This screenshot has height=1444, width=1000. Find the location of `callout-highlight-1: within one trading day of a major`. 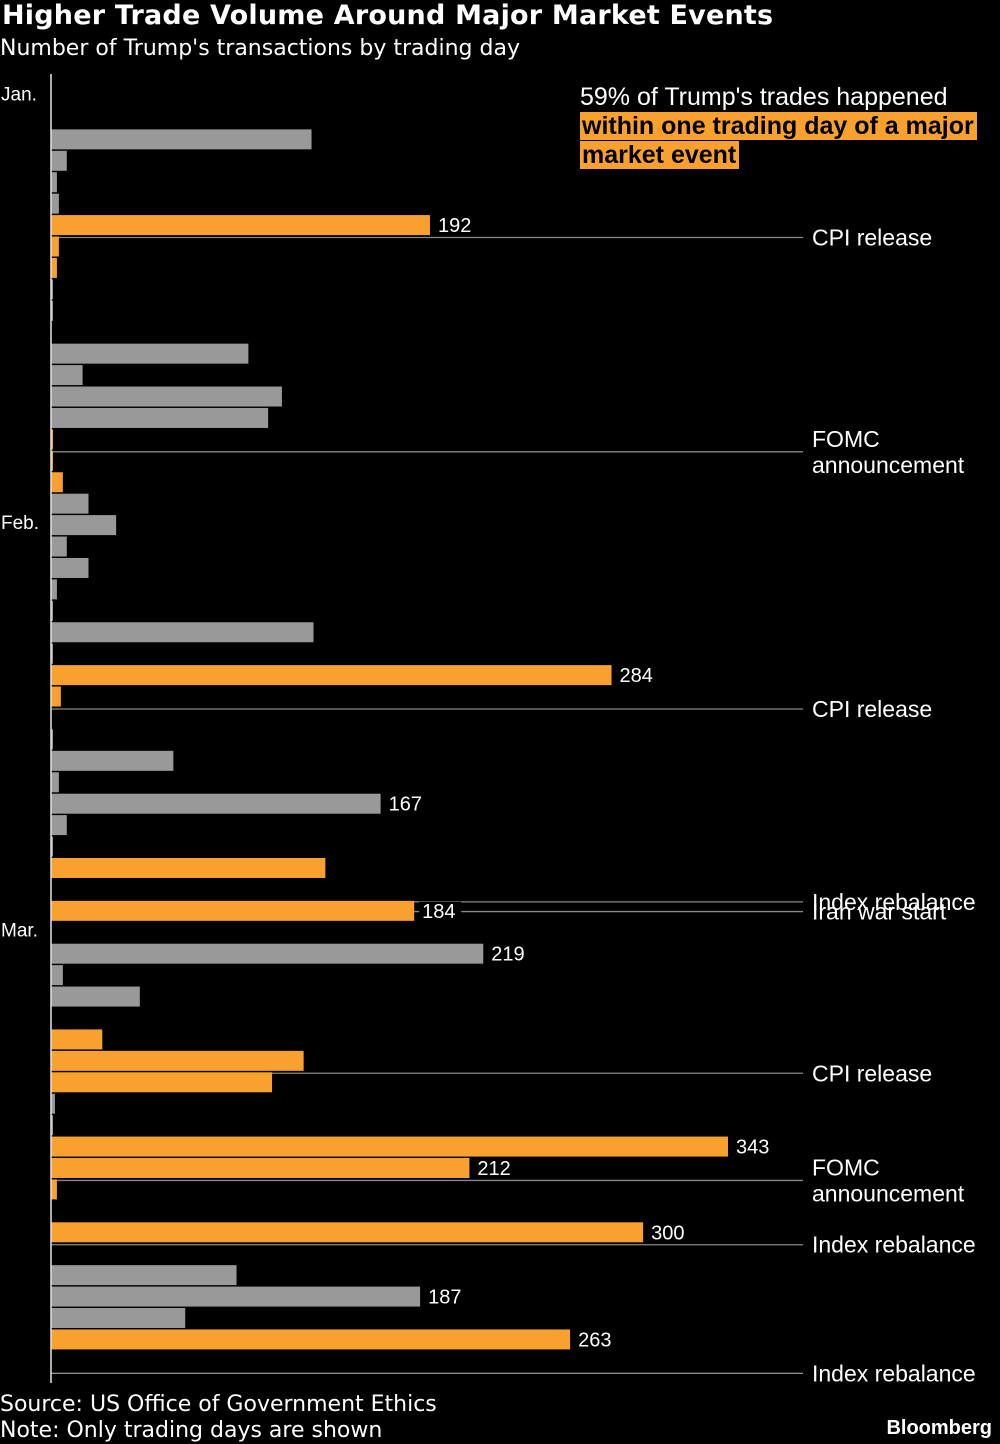

callout-highlight-1: within one trading day of a major is located at coordinates (778, 126).